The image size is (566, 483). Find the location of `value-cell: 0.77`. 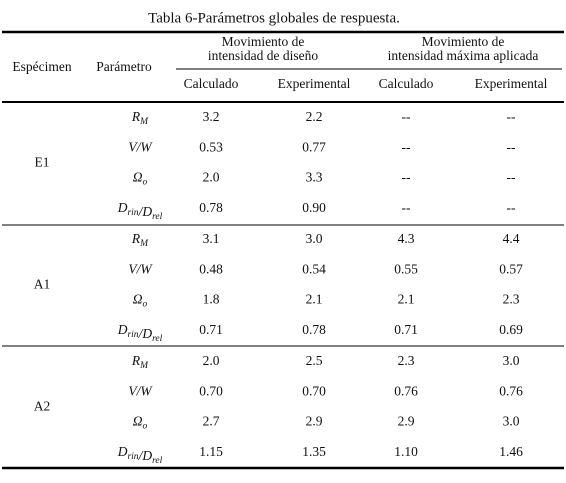

value-cell: 0.77 is located at coordinates (314, 146).